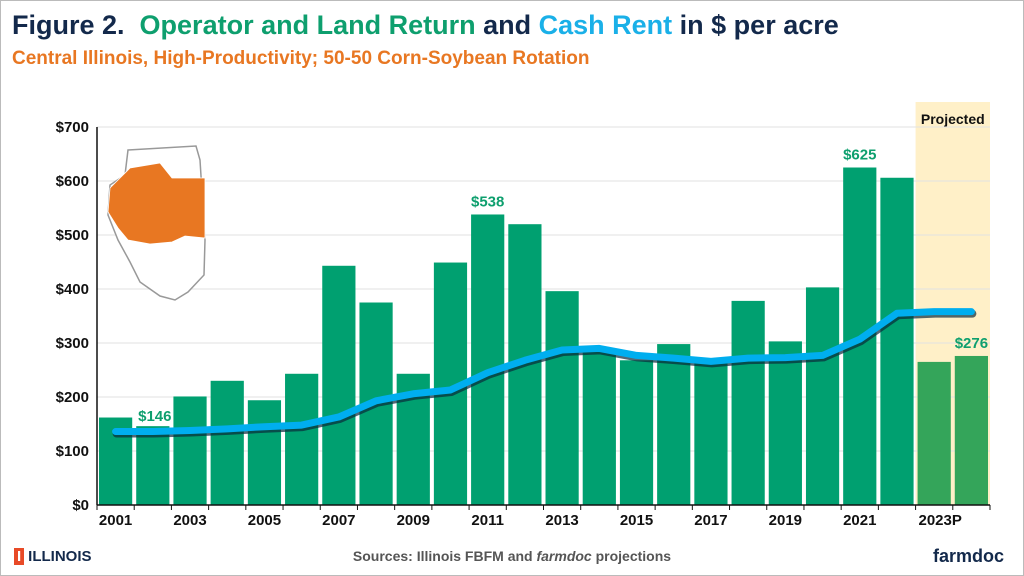 Image resolution: width=1024 pixels, height=576 pixels. What do you see at coordinates (785, 423) in the screenshot?
I see `bar-2019` at bounding box center [785, 423].